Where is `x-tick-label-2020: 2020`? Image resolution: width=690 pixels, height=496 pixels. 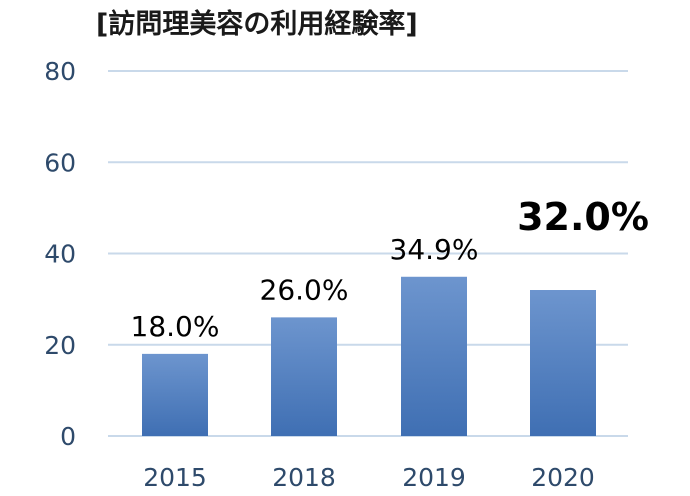
x-tick-label-2020: 2020 is located at coordinates (563, 477).